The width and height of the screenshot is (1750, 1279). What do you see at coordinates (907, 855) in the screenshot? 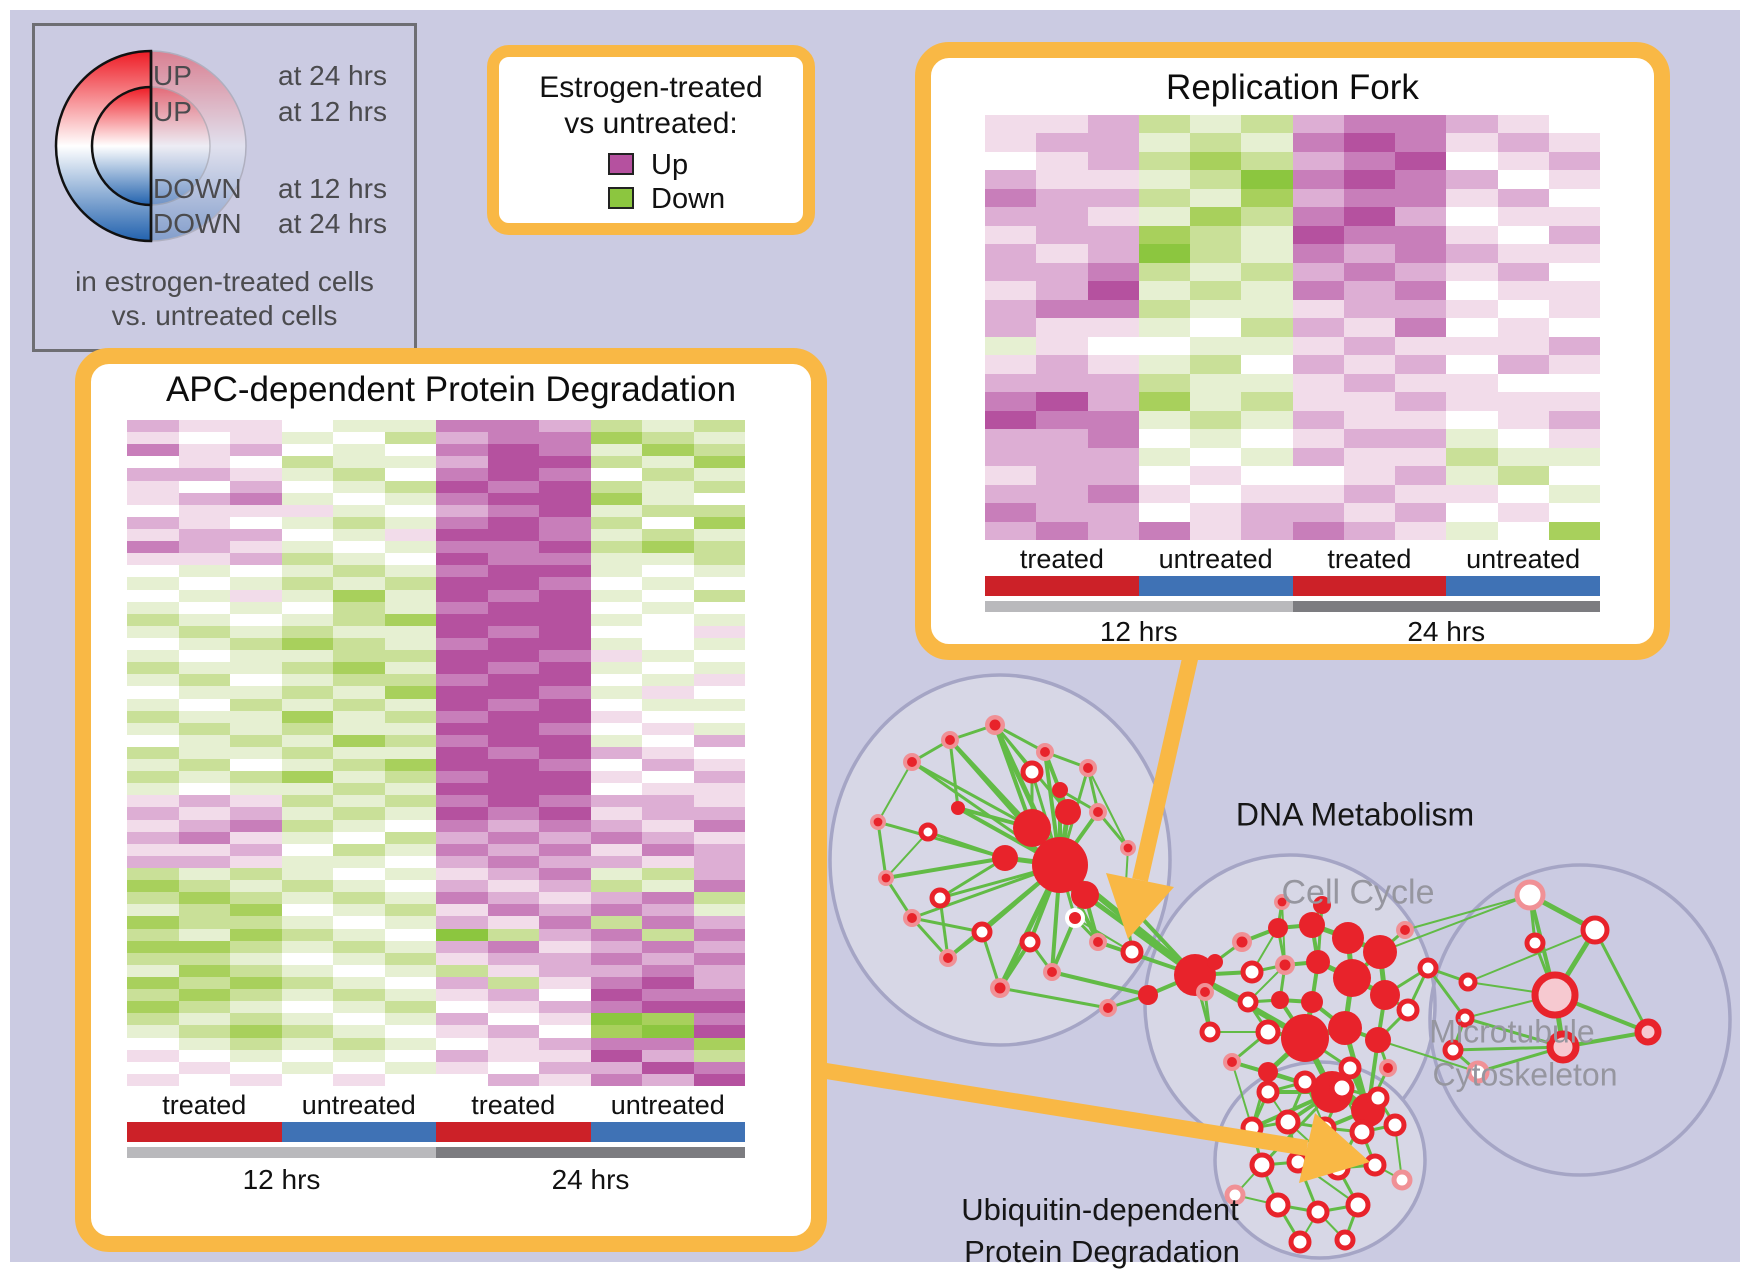
I see `network-edge` at bounding box center [907, 855].